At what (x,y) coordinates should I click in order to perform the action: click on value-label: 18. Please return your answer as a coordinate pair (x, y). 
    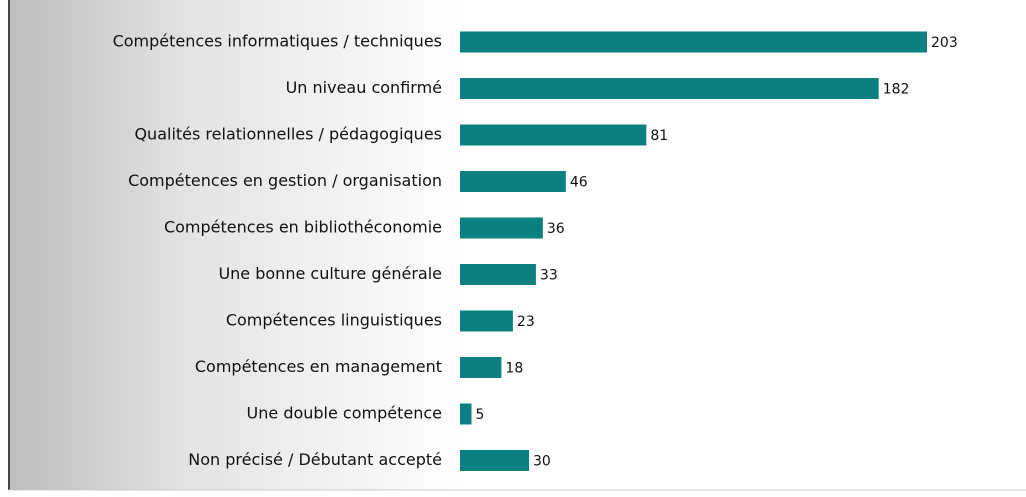
    Looking at the image, I should click on (514, 369).